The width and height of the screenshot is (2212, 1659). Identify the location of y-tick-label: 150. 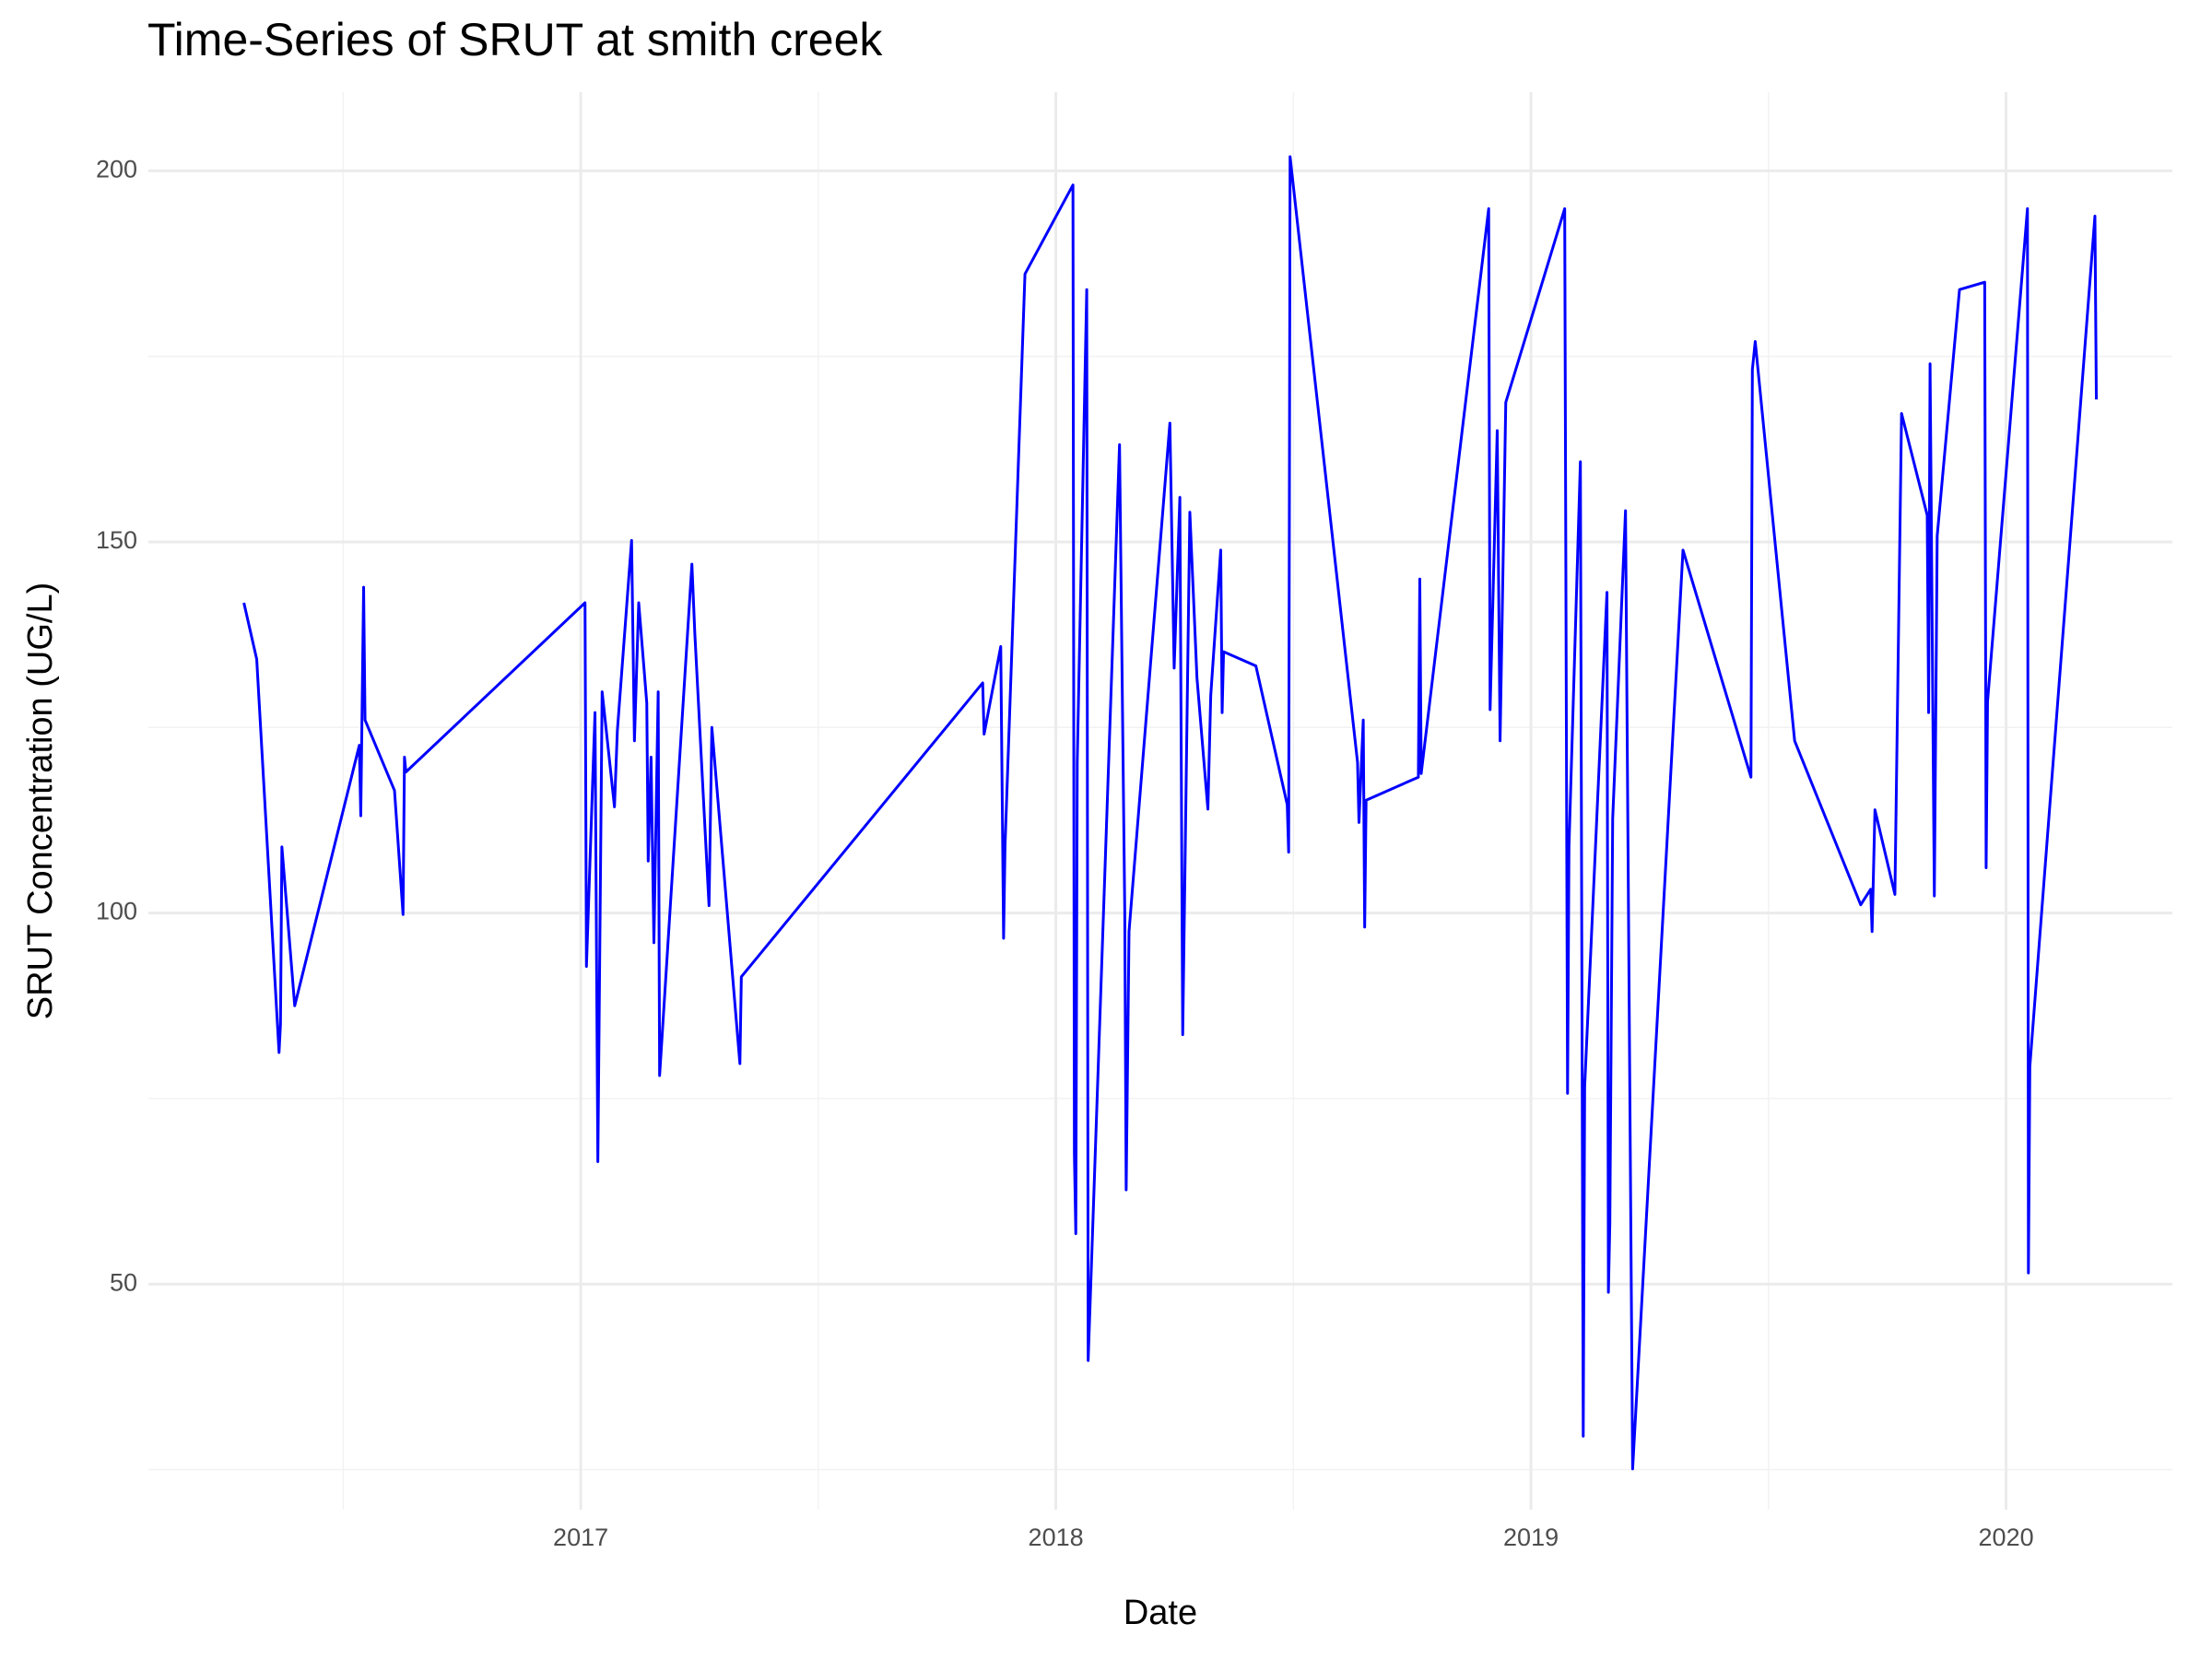
(116, 540).